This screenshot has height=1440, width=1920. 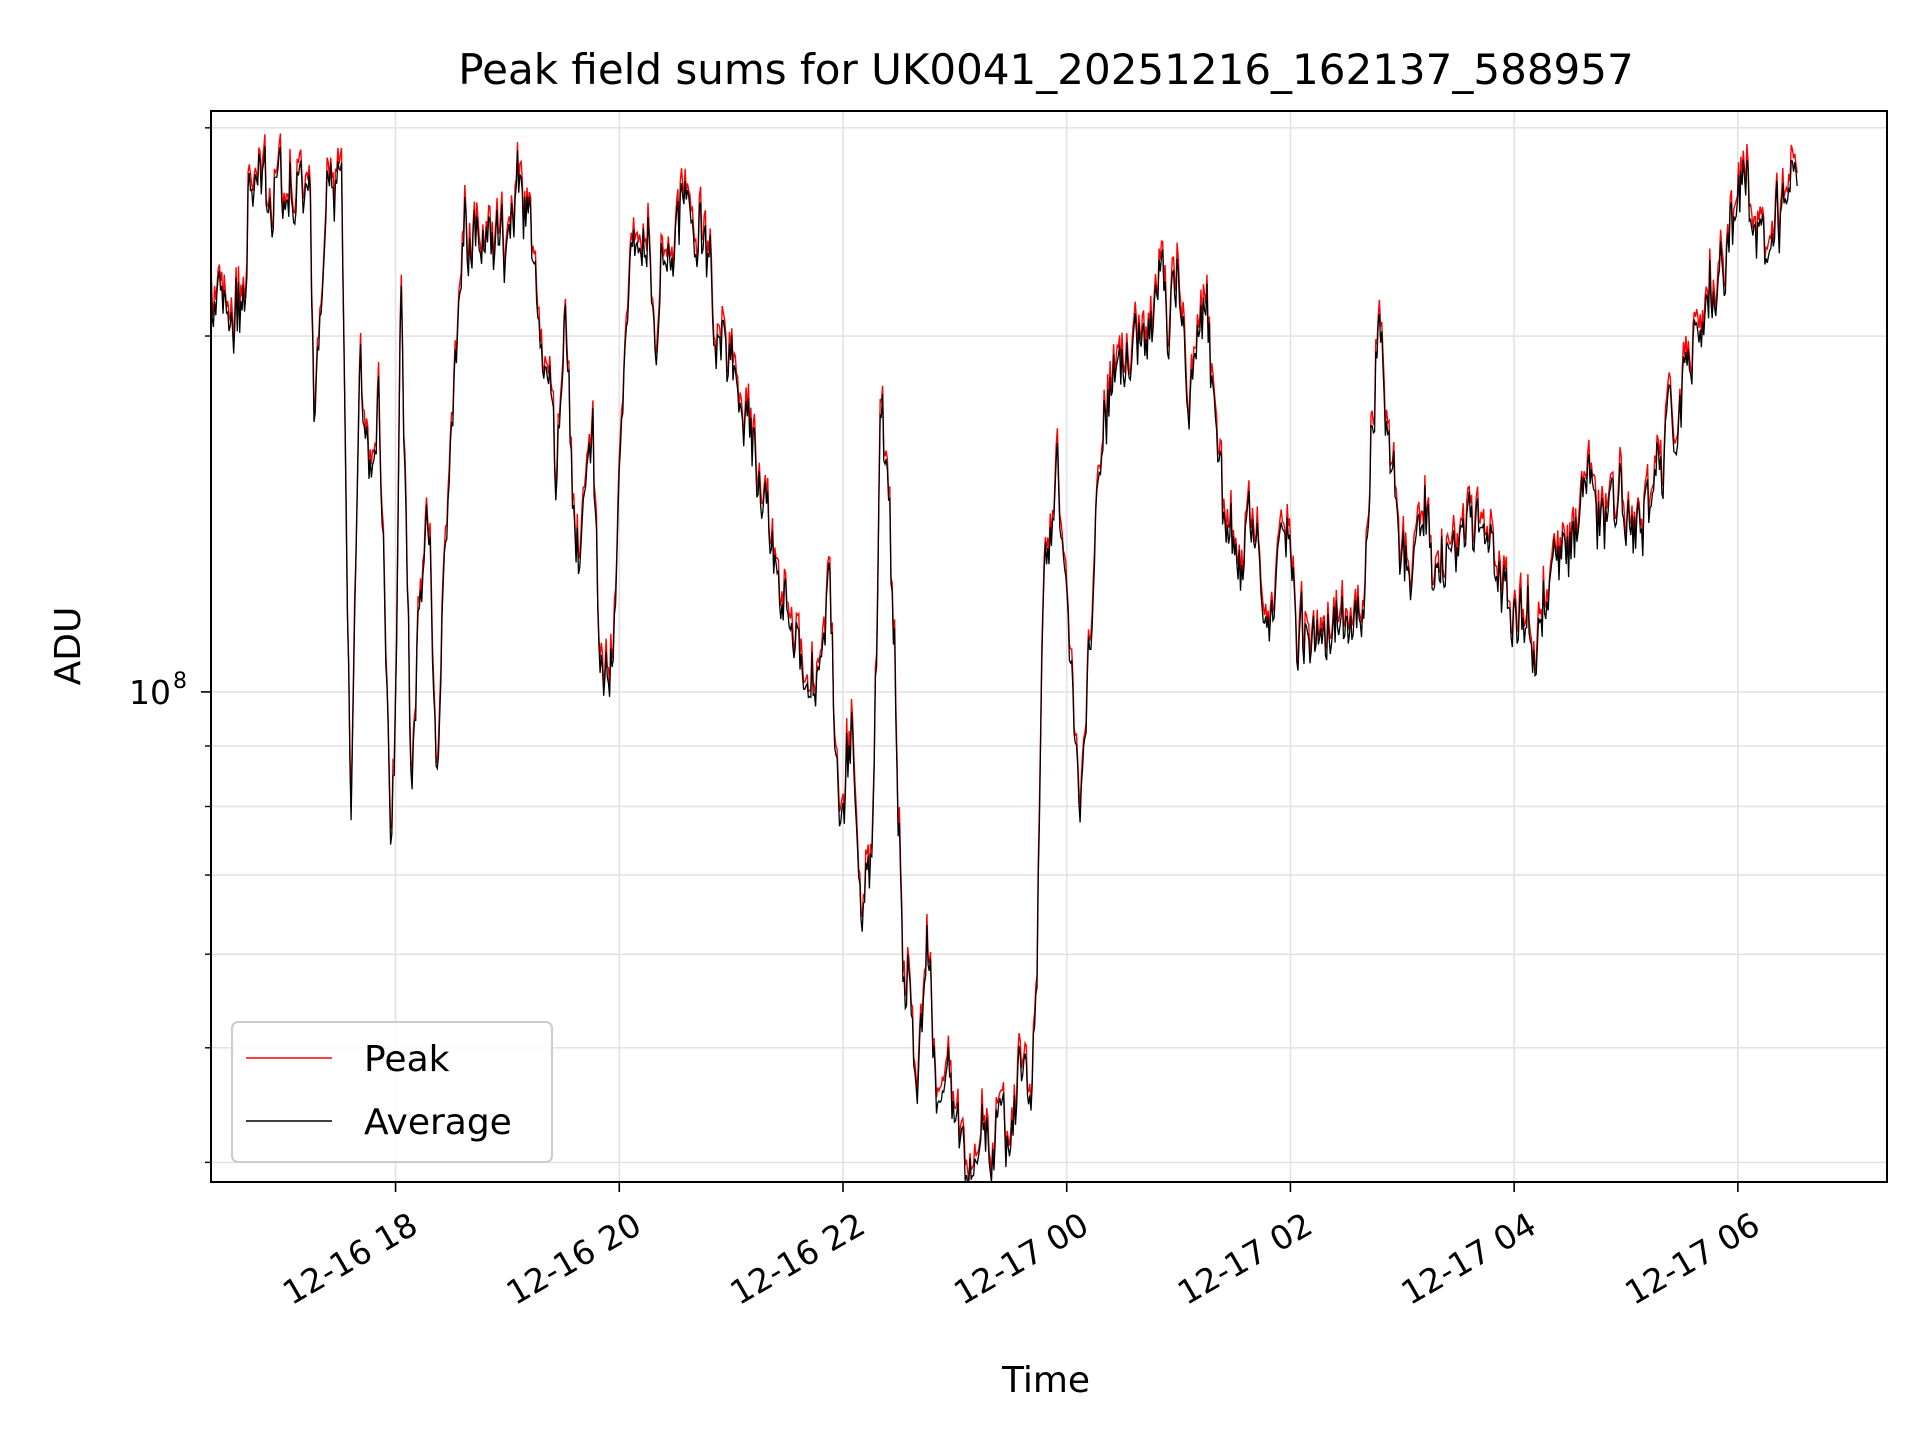 What do you see at coordinates (180, 681) in the screenshot?
I see `y-tick-exponent: 8` at bounding box center [180, 681].